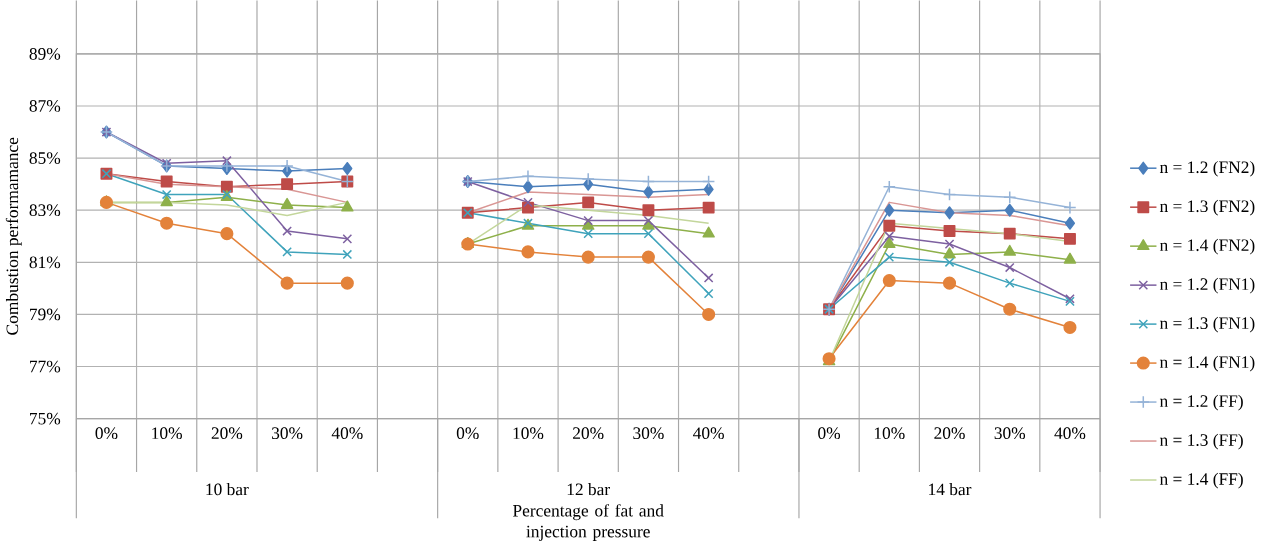 This screenshot has width=1261, height=547. What do you see at coordinates (45, 106) in the screenshot?
I see `y-tick-label: 87%` at bounding box center [45, 106].